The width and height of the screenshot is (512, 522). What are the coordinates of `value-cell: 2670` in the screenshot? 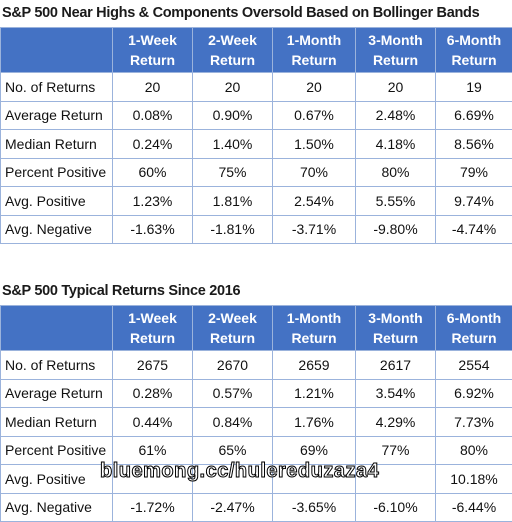 It's located at (233, 365).